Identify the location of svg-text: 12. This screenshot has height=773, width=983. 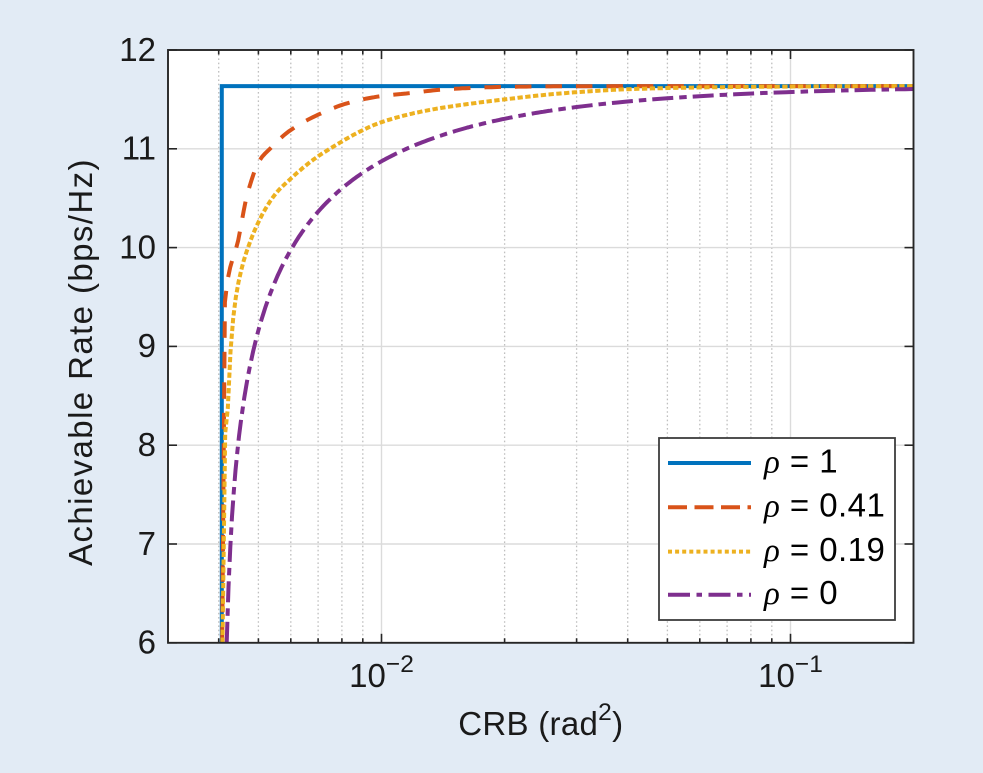
(137, 49).